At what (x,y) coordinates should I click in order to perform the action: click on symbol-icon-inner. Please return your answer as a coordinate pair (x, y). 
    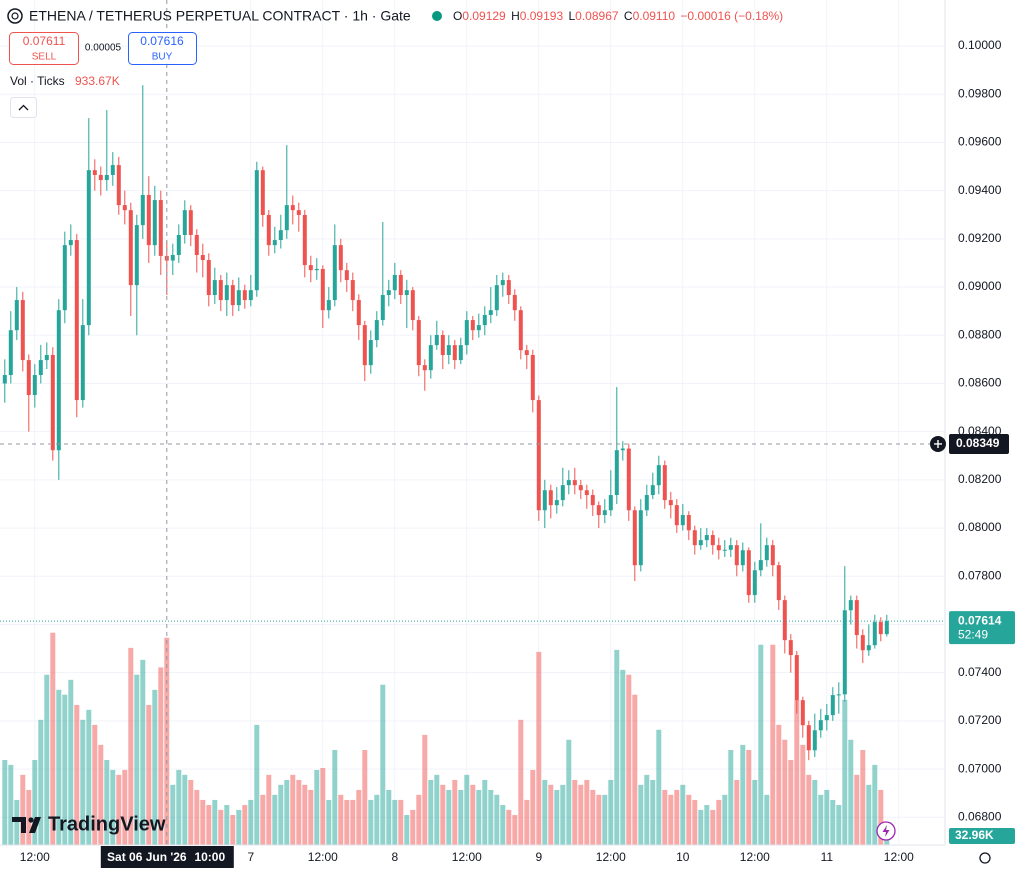
    Looking at the image, I should click on (15, 16).